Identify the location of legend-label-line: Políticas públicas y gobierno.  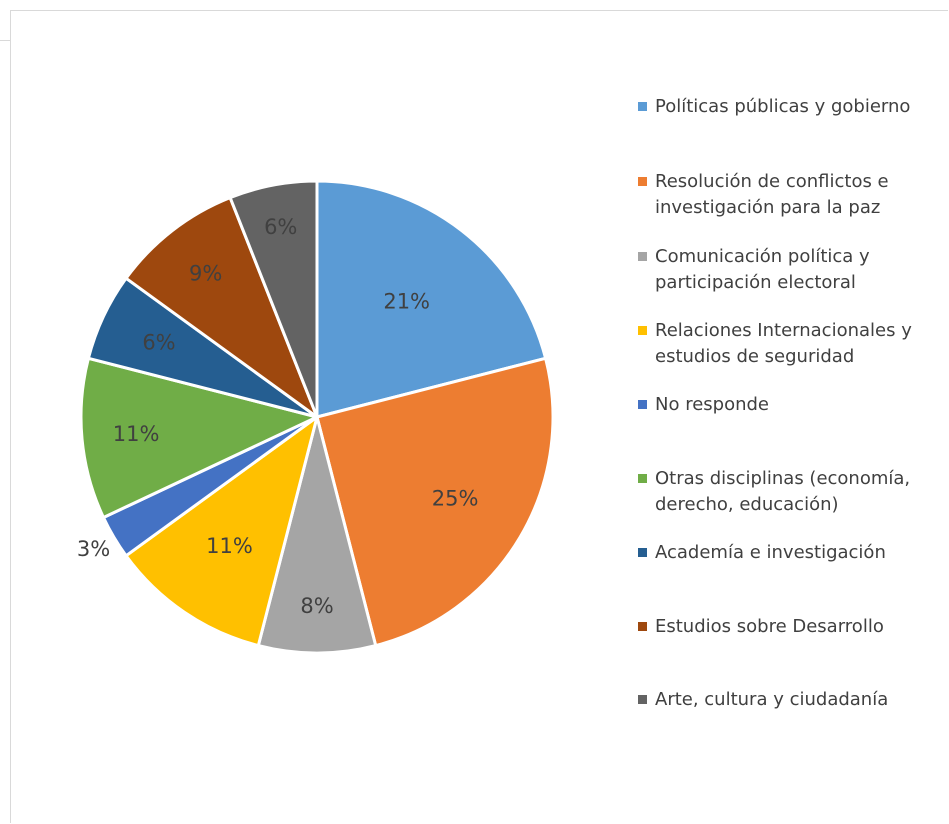
(783, 106).